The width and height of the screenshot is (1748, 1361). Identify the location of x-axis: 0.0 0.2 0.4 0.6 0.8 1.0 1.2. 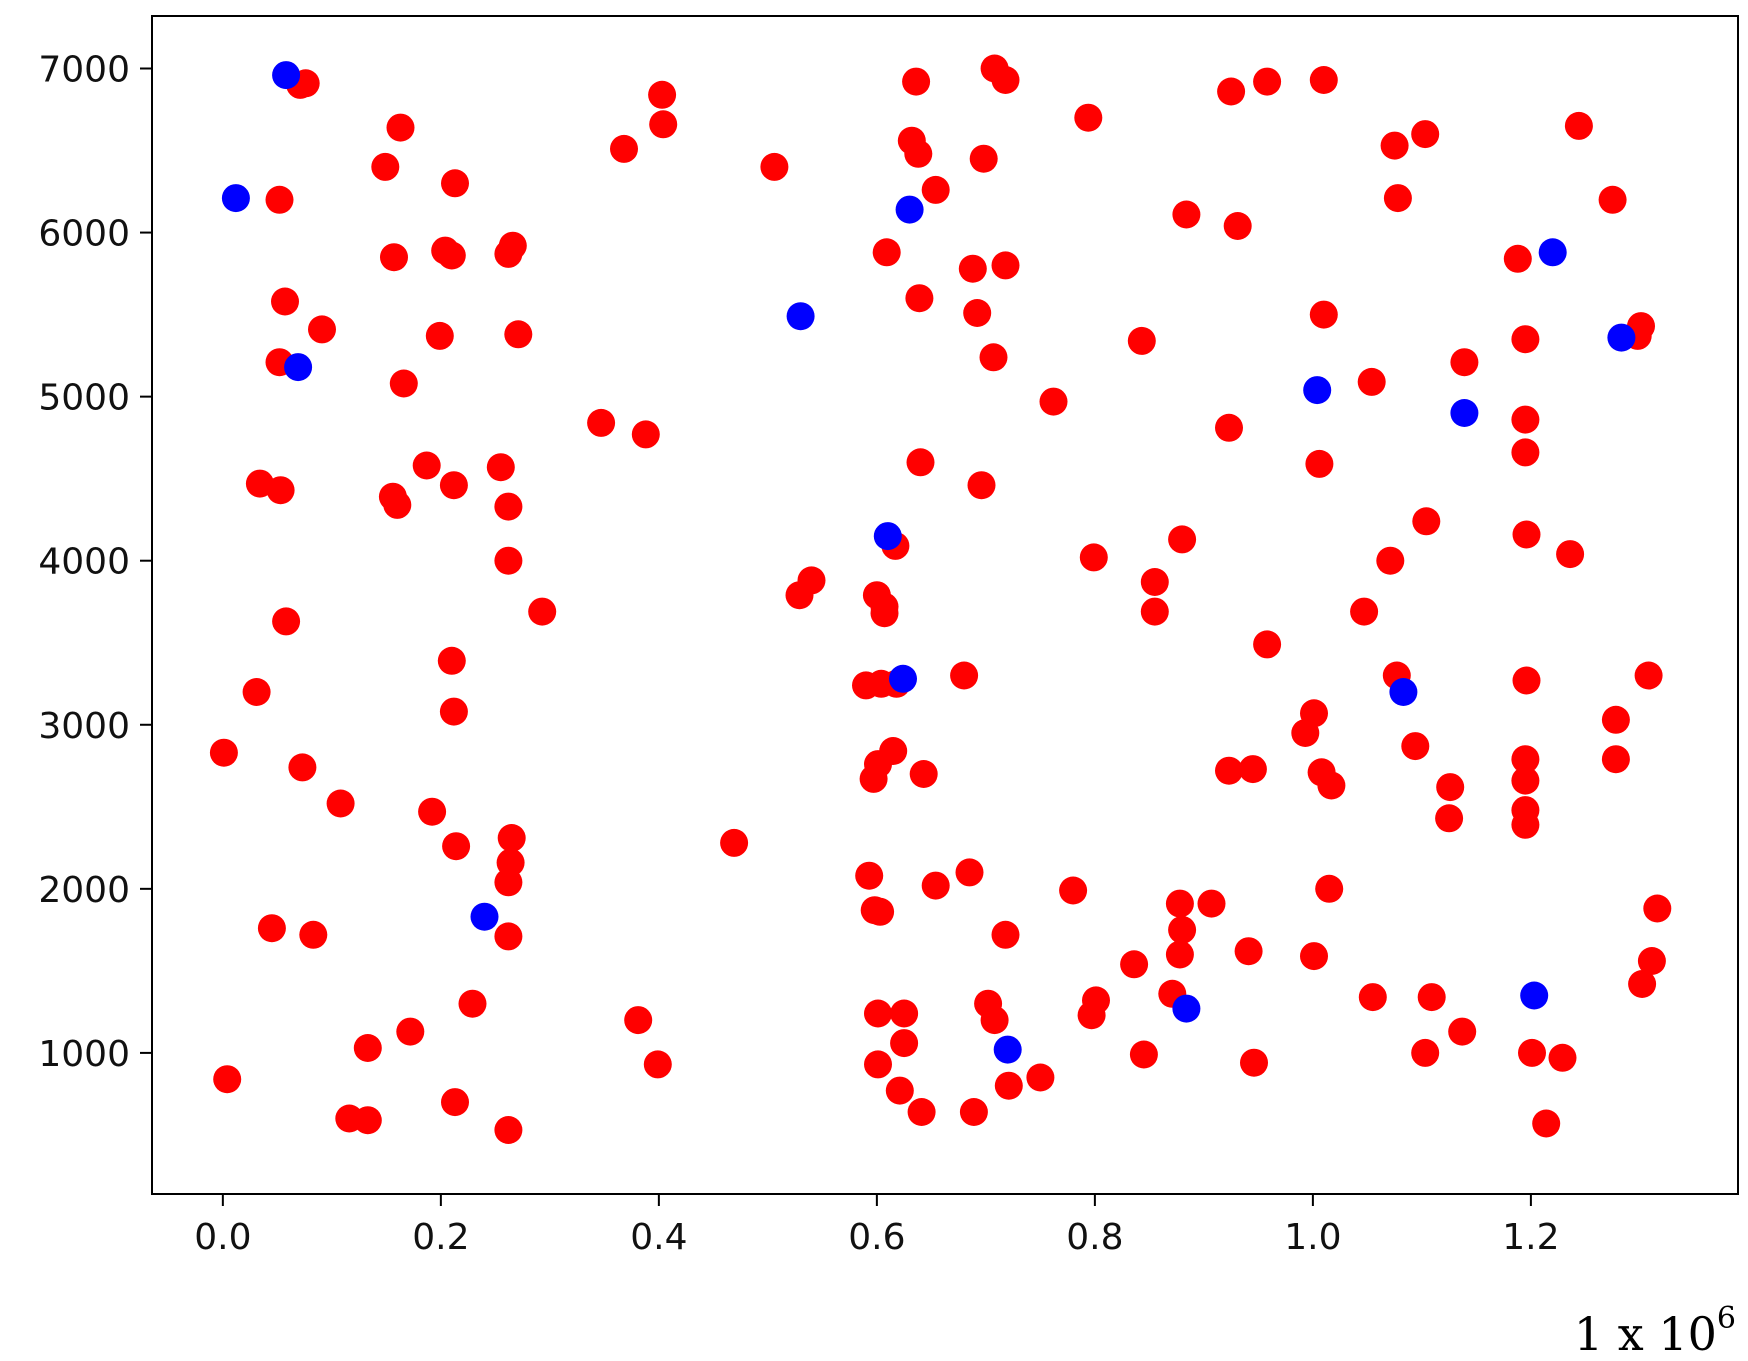
(877, 1226).